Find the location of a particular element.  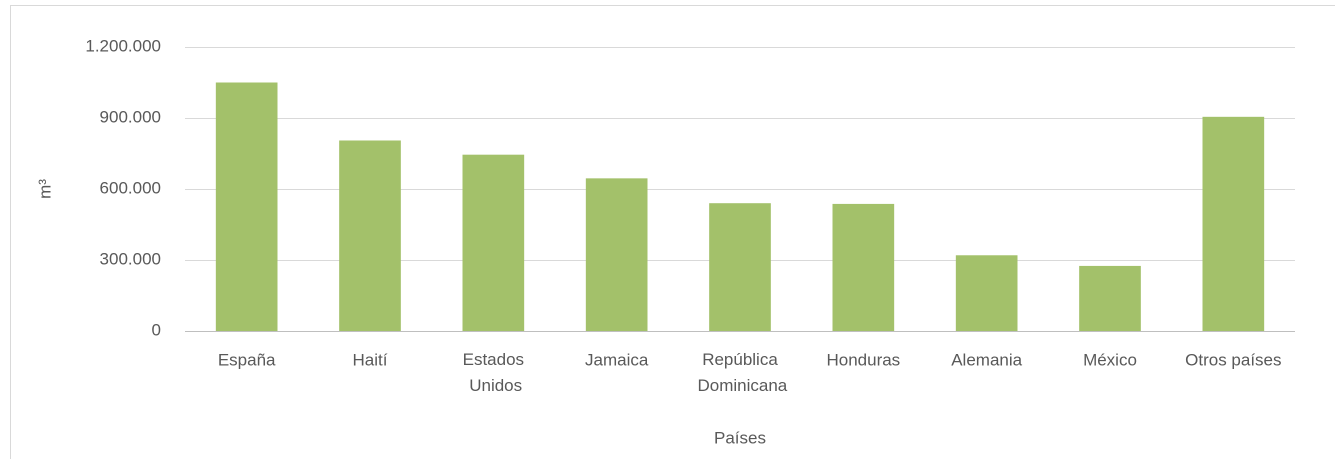

y-tick-label: 600.000 is located at coordinates (130, 187).